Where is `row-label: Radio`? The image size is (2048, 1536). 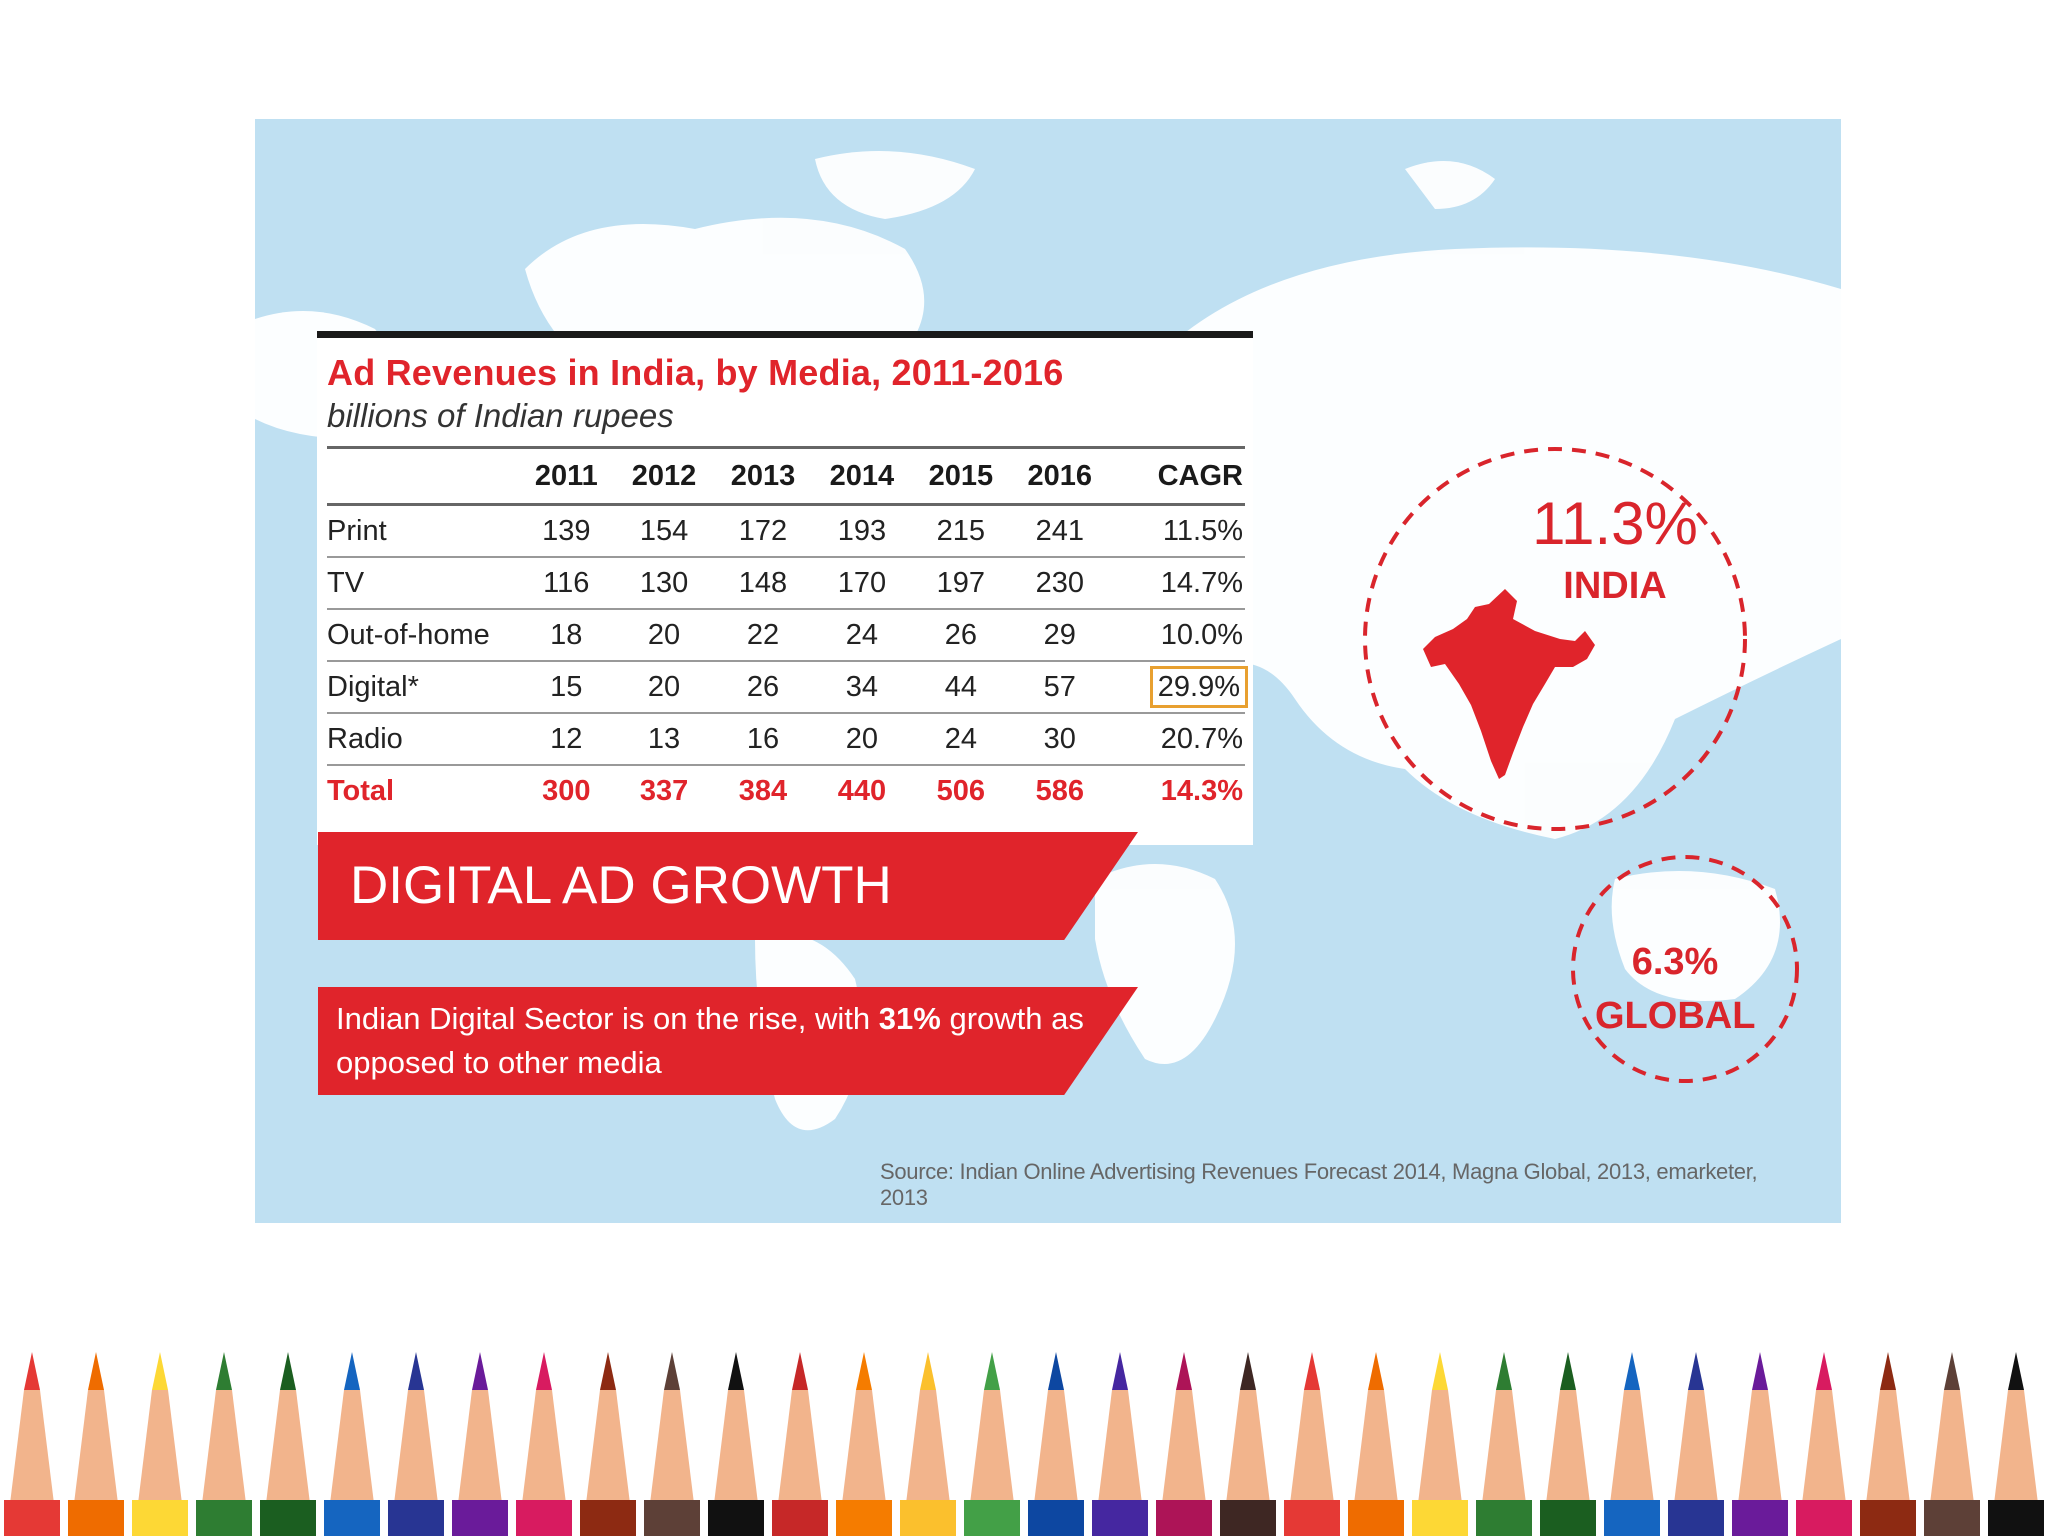
row-label: Radio is located at coordinates (422, 739).